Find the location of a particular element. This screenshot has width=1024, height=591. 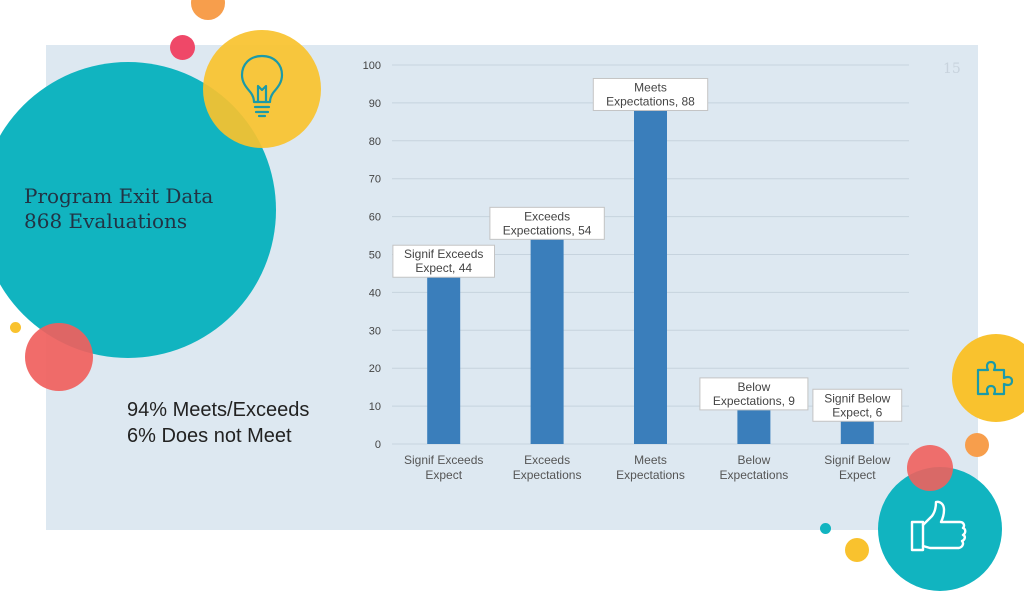

page-number: 15 is located at coordinates (952, 69).